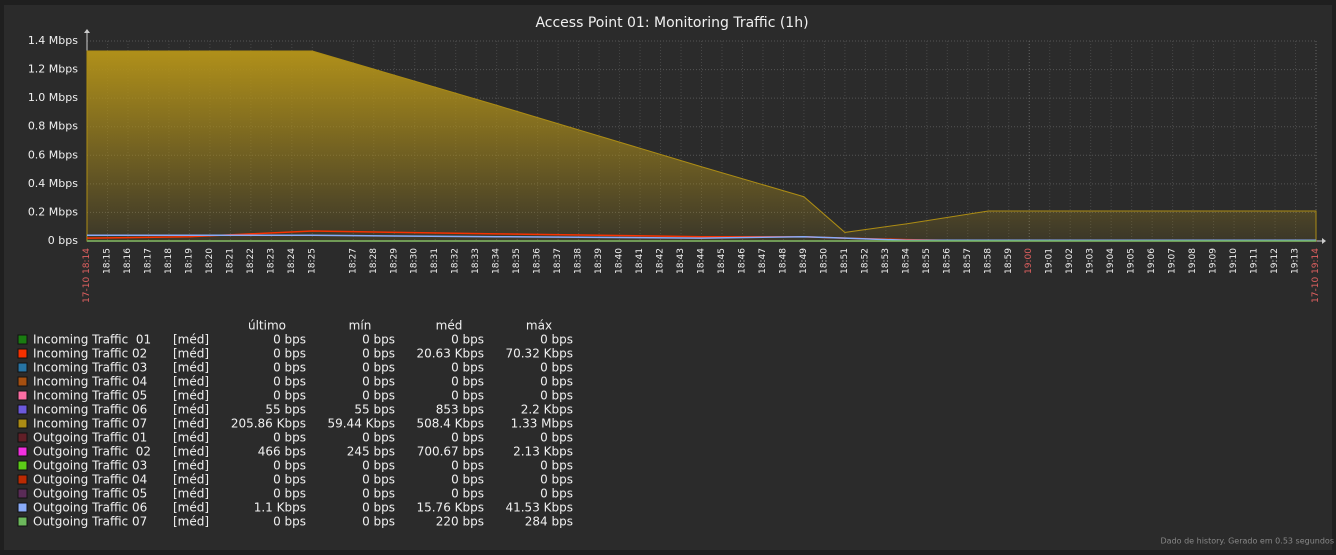 The image size is (1336, 555). I want to click on x-tick-label: 18:43, so click(681, 261).